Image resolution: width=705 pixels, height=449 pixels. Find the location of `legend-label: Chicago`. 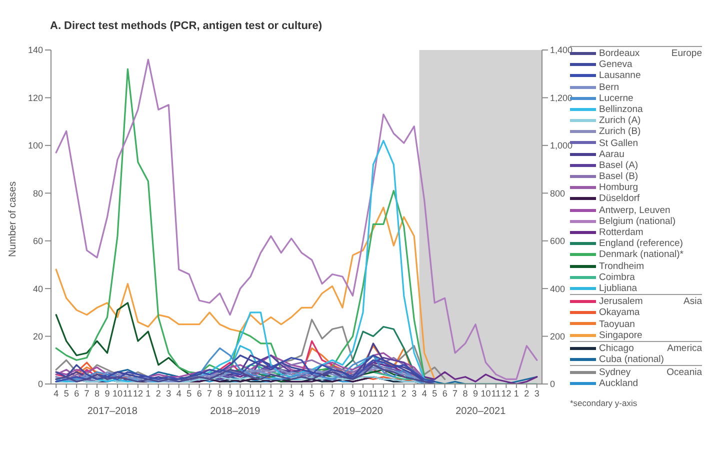

legend-label: Chicago is located at coordinates (616, 348).